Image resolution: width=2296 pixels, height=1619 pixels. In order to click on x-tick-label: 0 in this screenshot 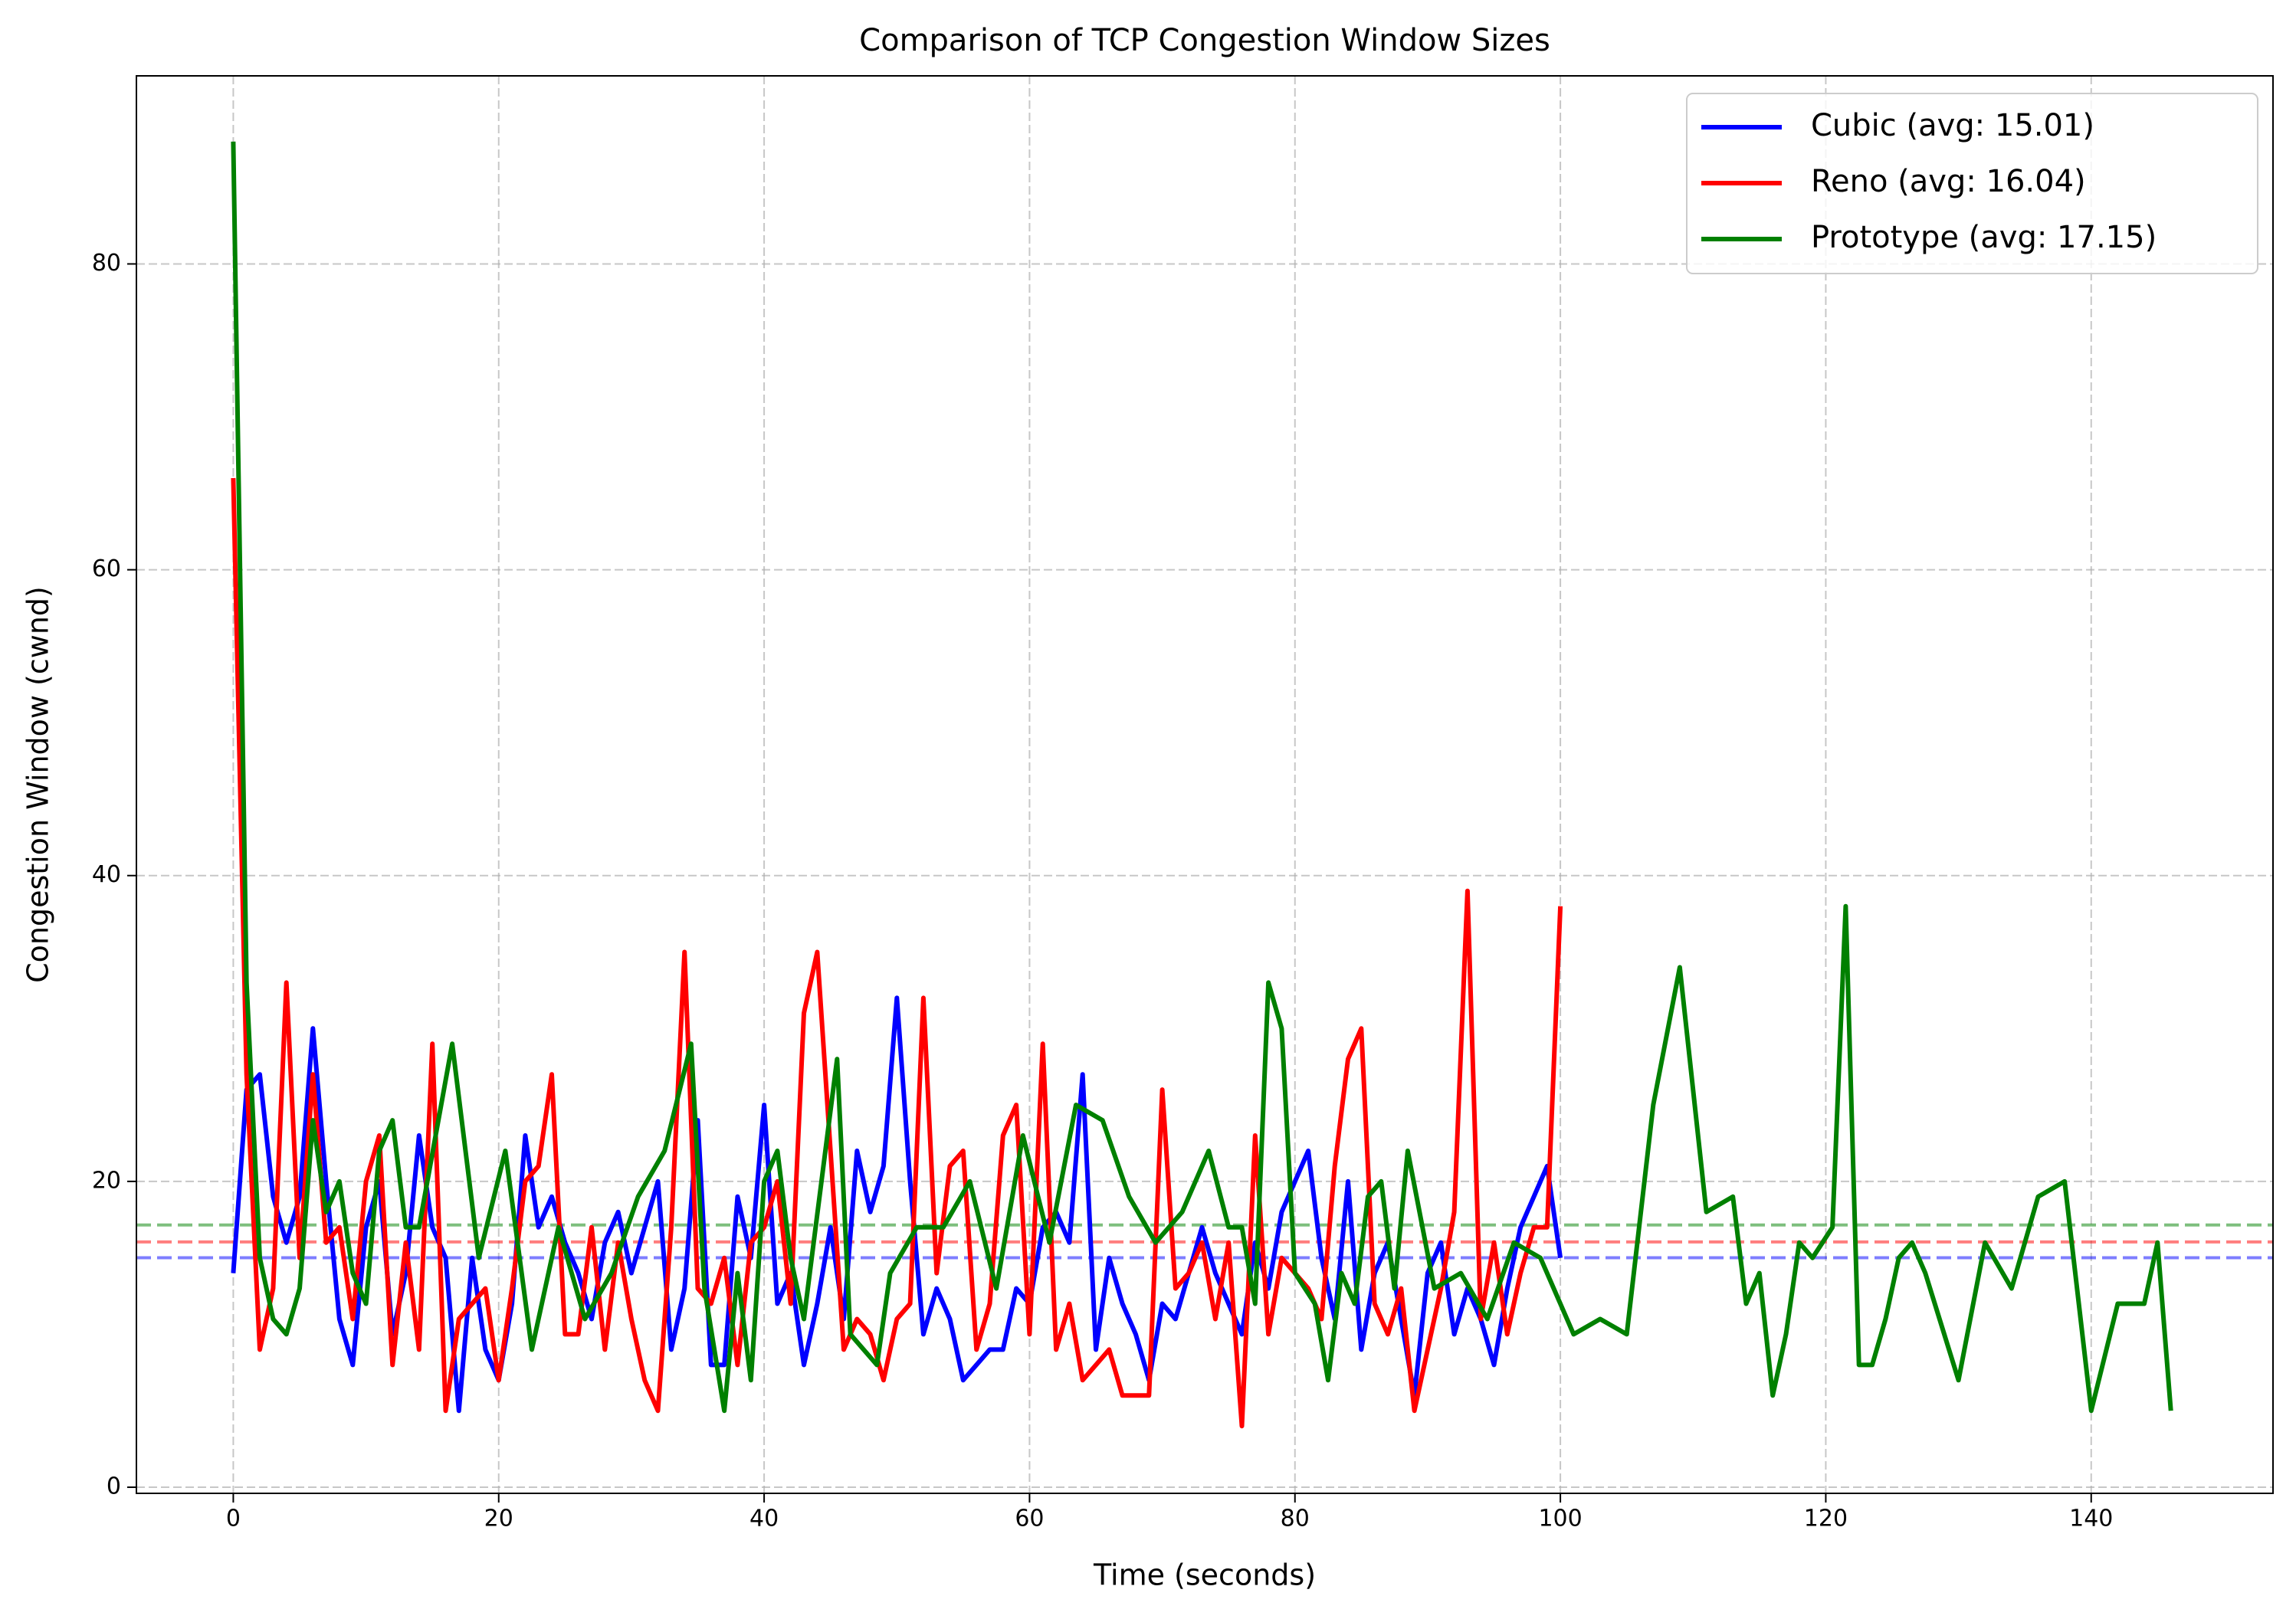, I will do `click(233, 1519)`.